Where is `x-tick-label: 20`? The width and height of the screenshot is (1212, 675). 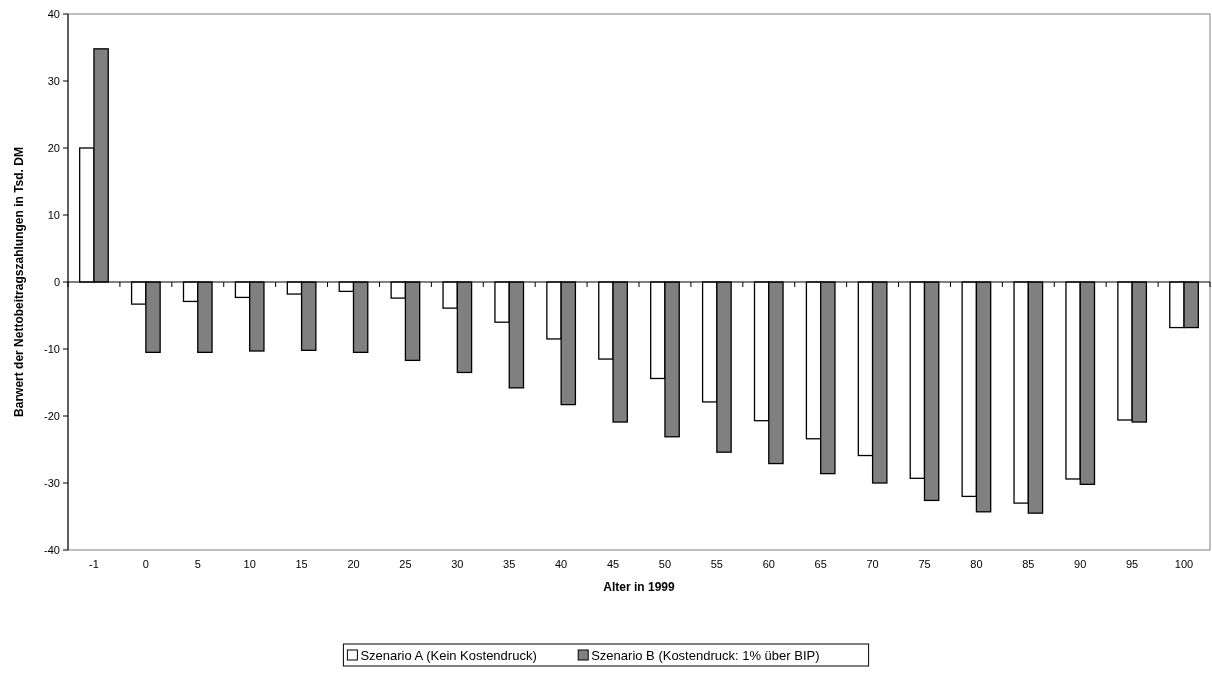
x-tick-label: 20 is located at coordinates (353, 564).